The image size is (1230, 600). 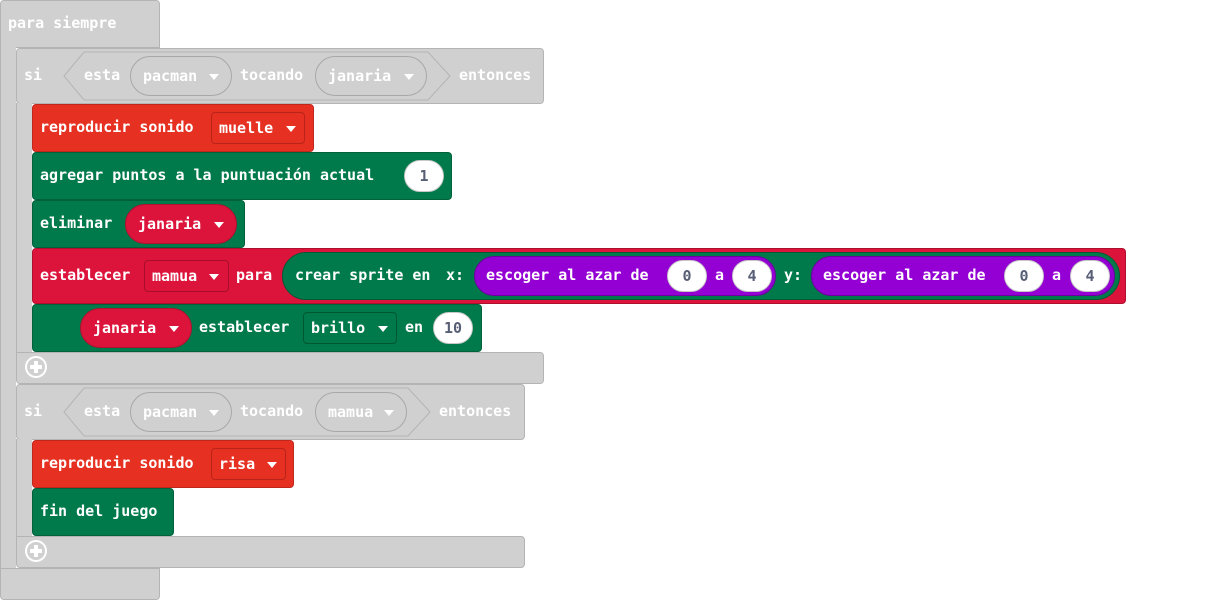 I want to click on random-x-label: escoger al azar de, so click(x=567, y=275).